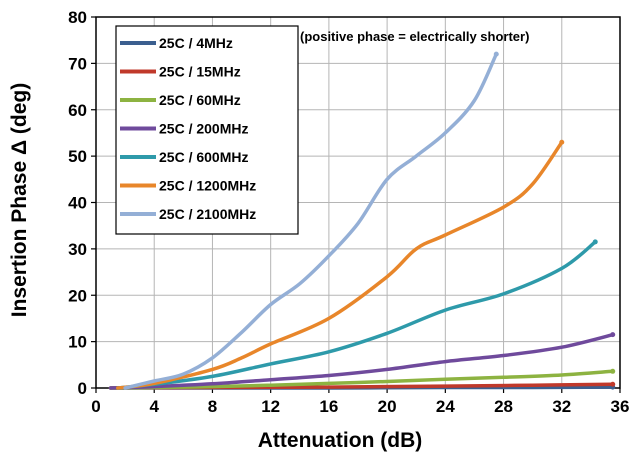 The height and width of the screenshot is (457, 634). What do you see at coordinates (200, 100) in the screenshot?
I see `legend-label-2: 25C / 60MHz` at bounding box center [200, 100].